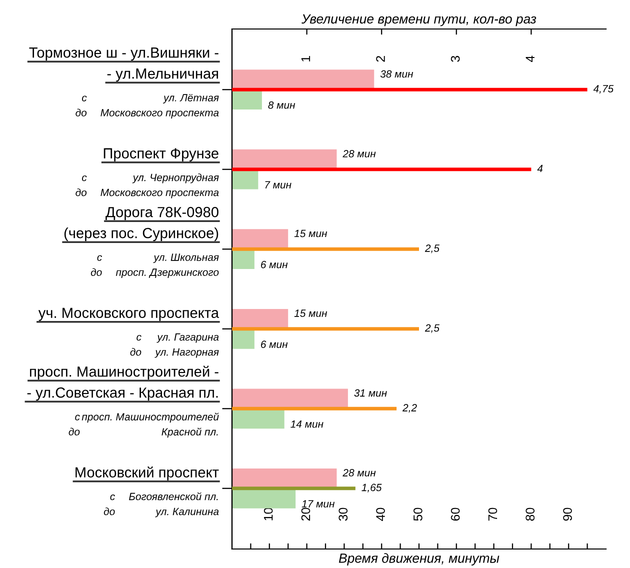 The image size is (630, 568). I want to click on y-tick-label: Московский проспект, so click(147, 473).